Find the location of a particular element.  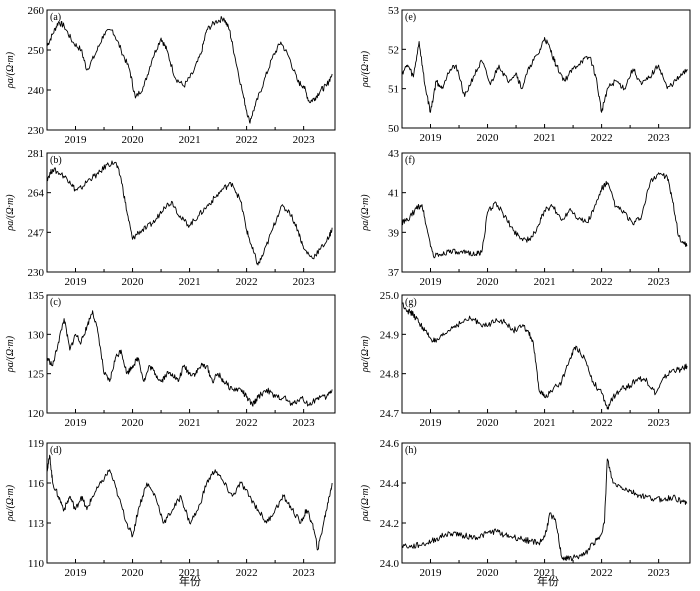

panel-label: (e) is located at coordinates (410, 17).